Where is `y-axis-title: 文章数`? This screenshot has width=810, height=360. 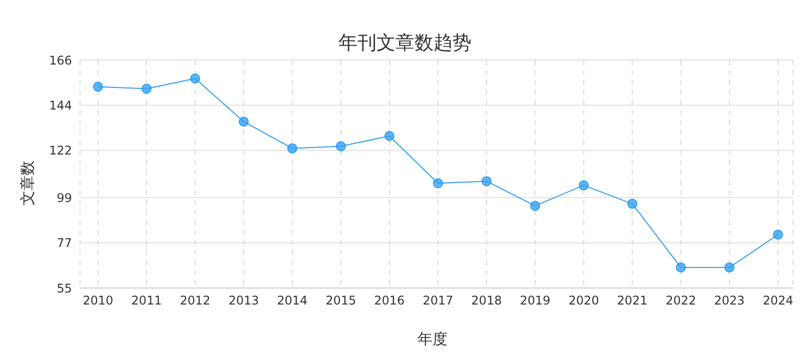 y-axis-title: 文章数 is located at coordinates (28, 183).